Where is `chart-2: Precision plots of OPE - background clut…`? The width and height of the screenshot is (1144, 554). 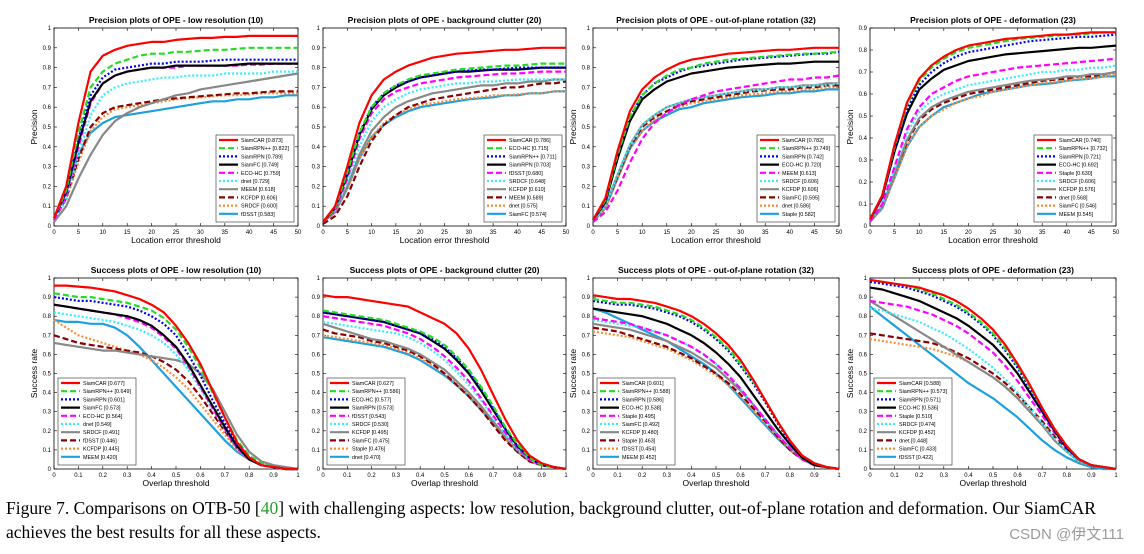
chart-2: Precision plots of OPE - background clut… is located at coordinates (441, 130).